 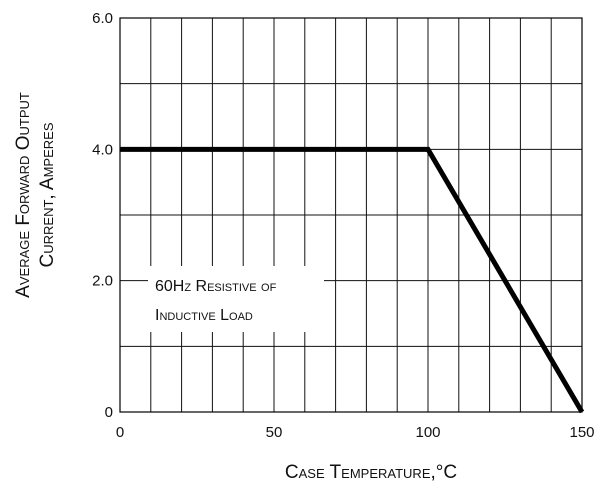 What do you see at coordinates (102, 149) in the screenshot?
I see `y-tick-label: 4.0` at bounding box center [102, 149].